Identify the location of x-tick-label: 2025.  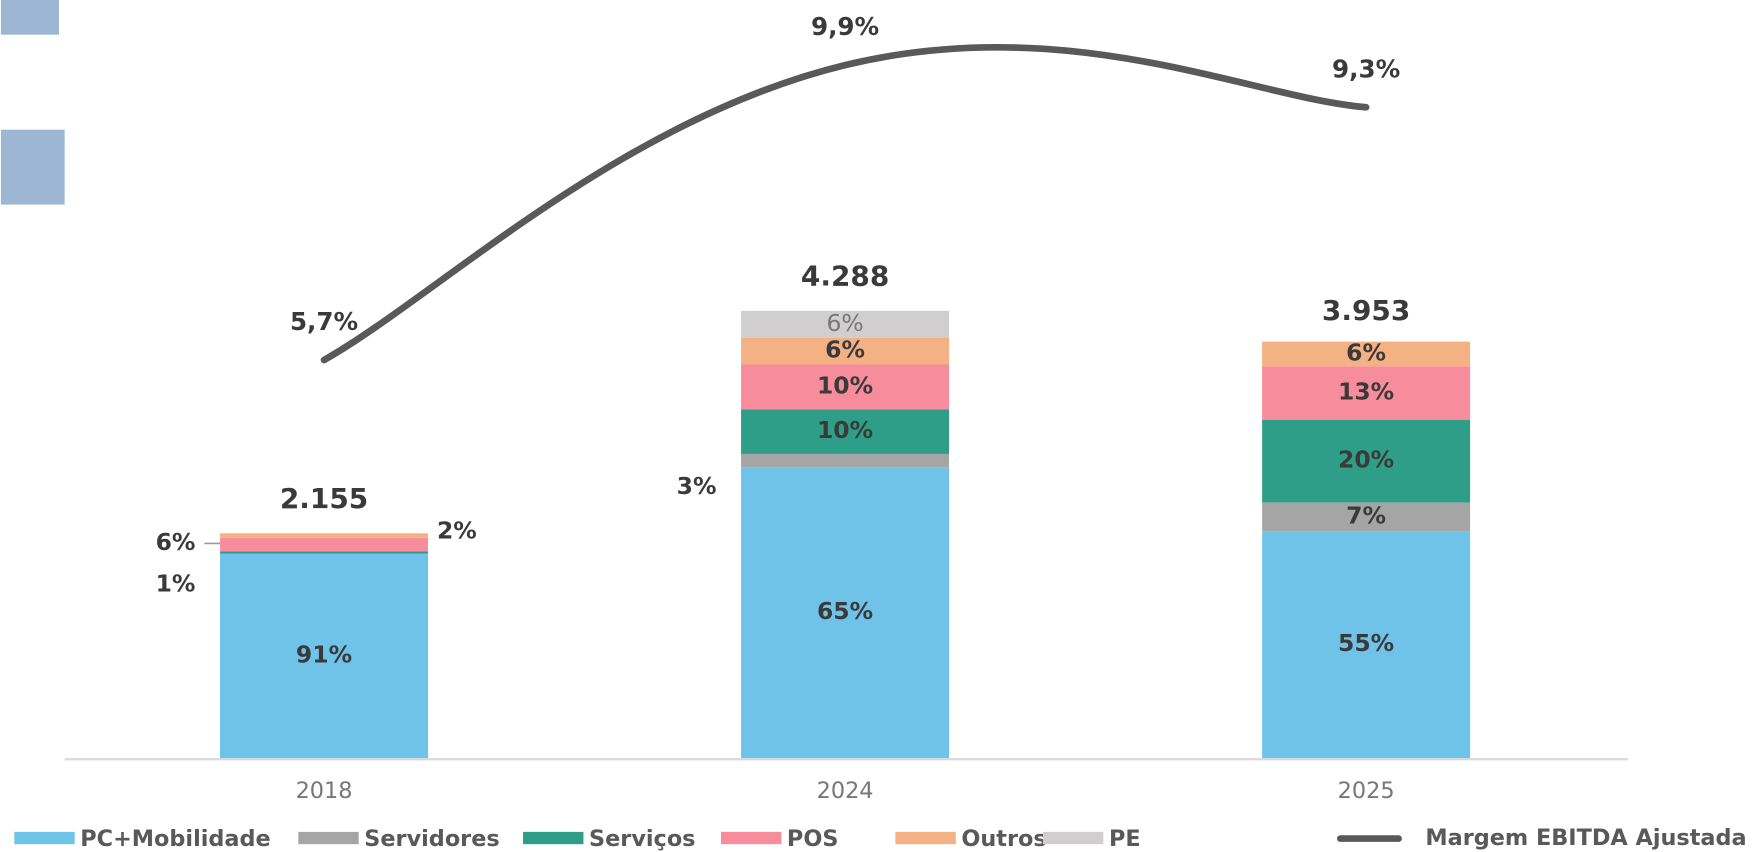
(1366, 791).